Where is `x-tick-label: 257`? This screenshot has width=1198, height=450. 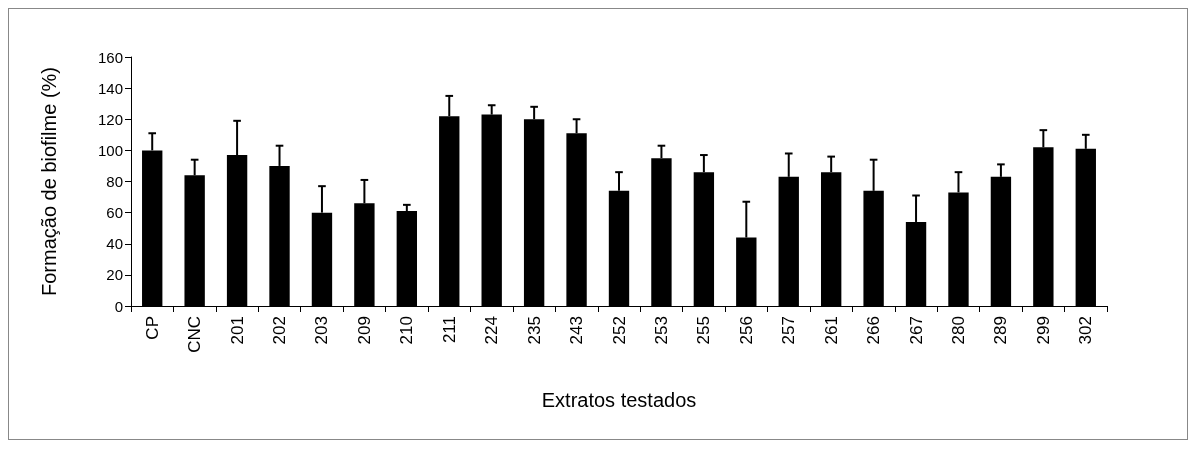 x-tick-label: 257 is located at coordinates (789, 330).